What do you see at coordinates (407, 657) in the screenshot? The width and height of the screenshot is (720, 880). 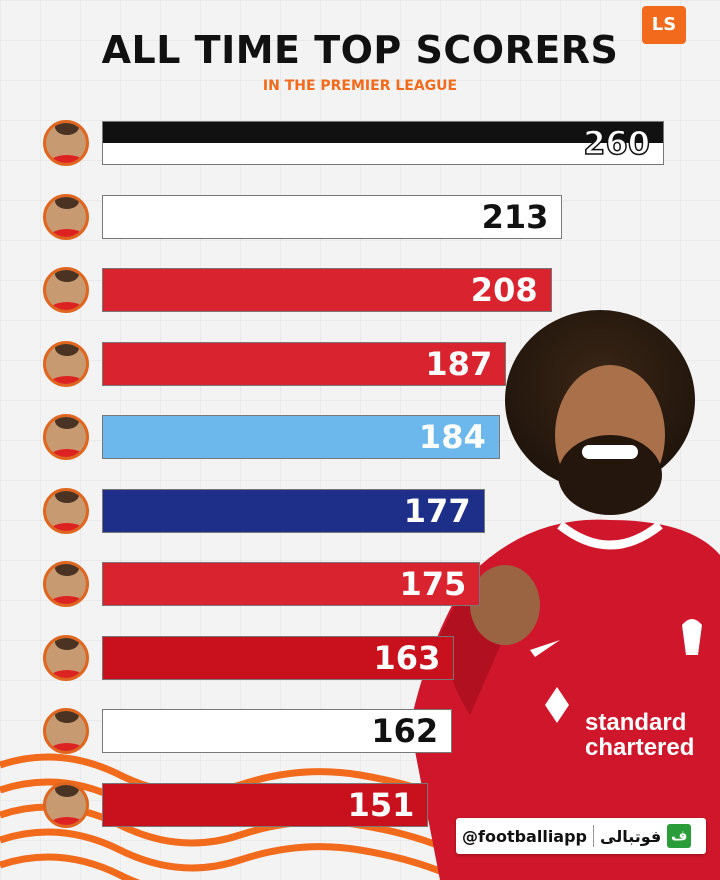 I see `bar-value-label: 163` at bounding box center [407, 657].